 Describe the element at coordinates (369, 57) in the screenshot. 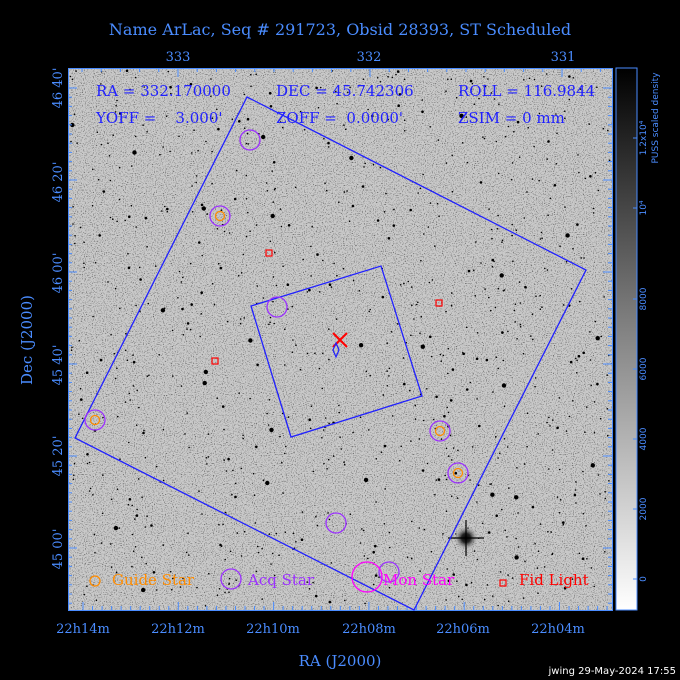

I see `top-axis-label: 332` at that location.